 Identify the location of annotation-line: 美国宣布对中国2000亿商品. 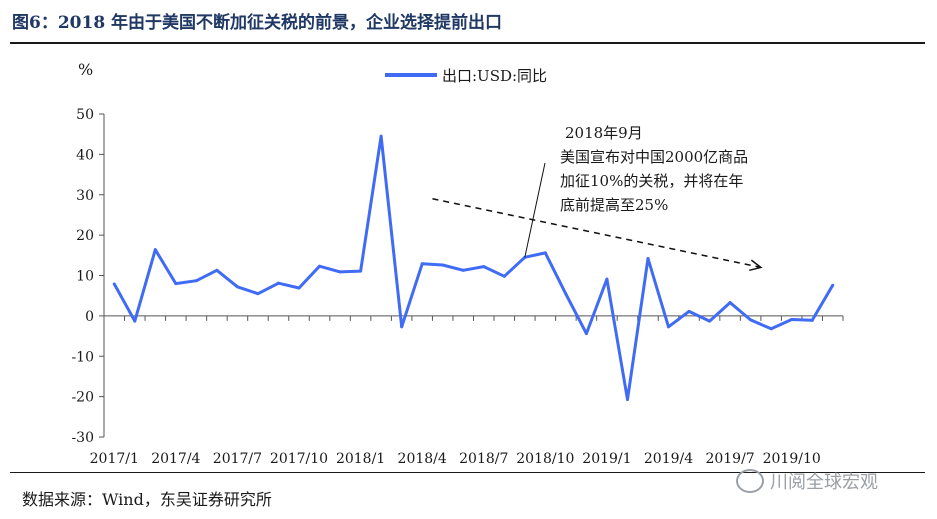
(654, 157).